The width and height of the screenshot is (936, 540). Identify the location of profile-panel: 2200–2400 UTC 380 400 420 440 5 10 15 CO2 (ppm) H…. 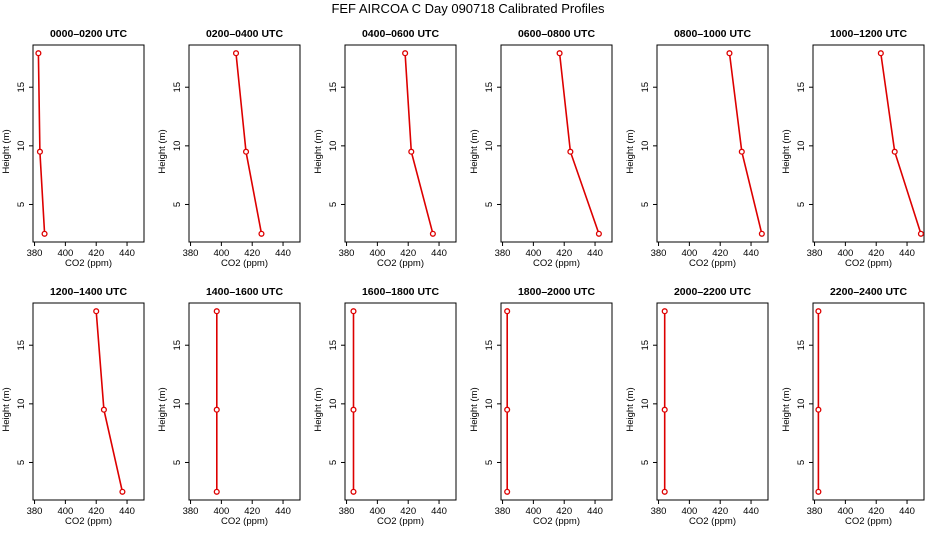
(853, 406).